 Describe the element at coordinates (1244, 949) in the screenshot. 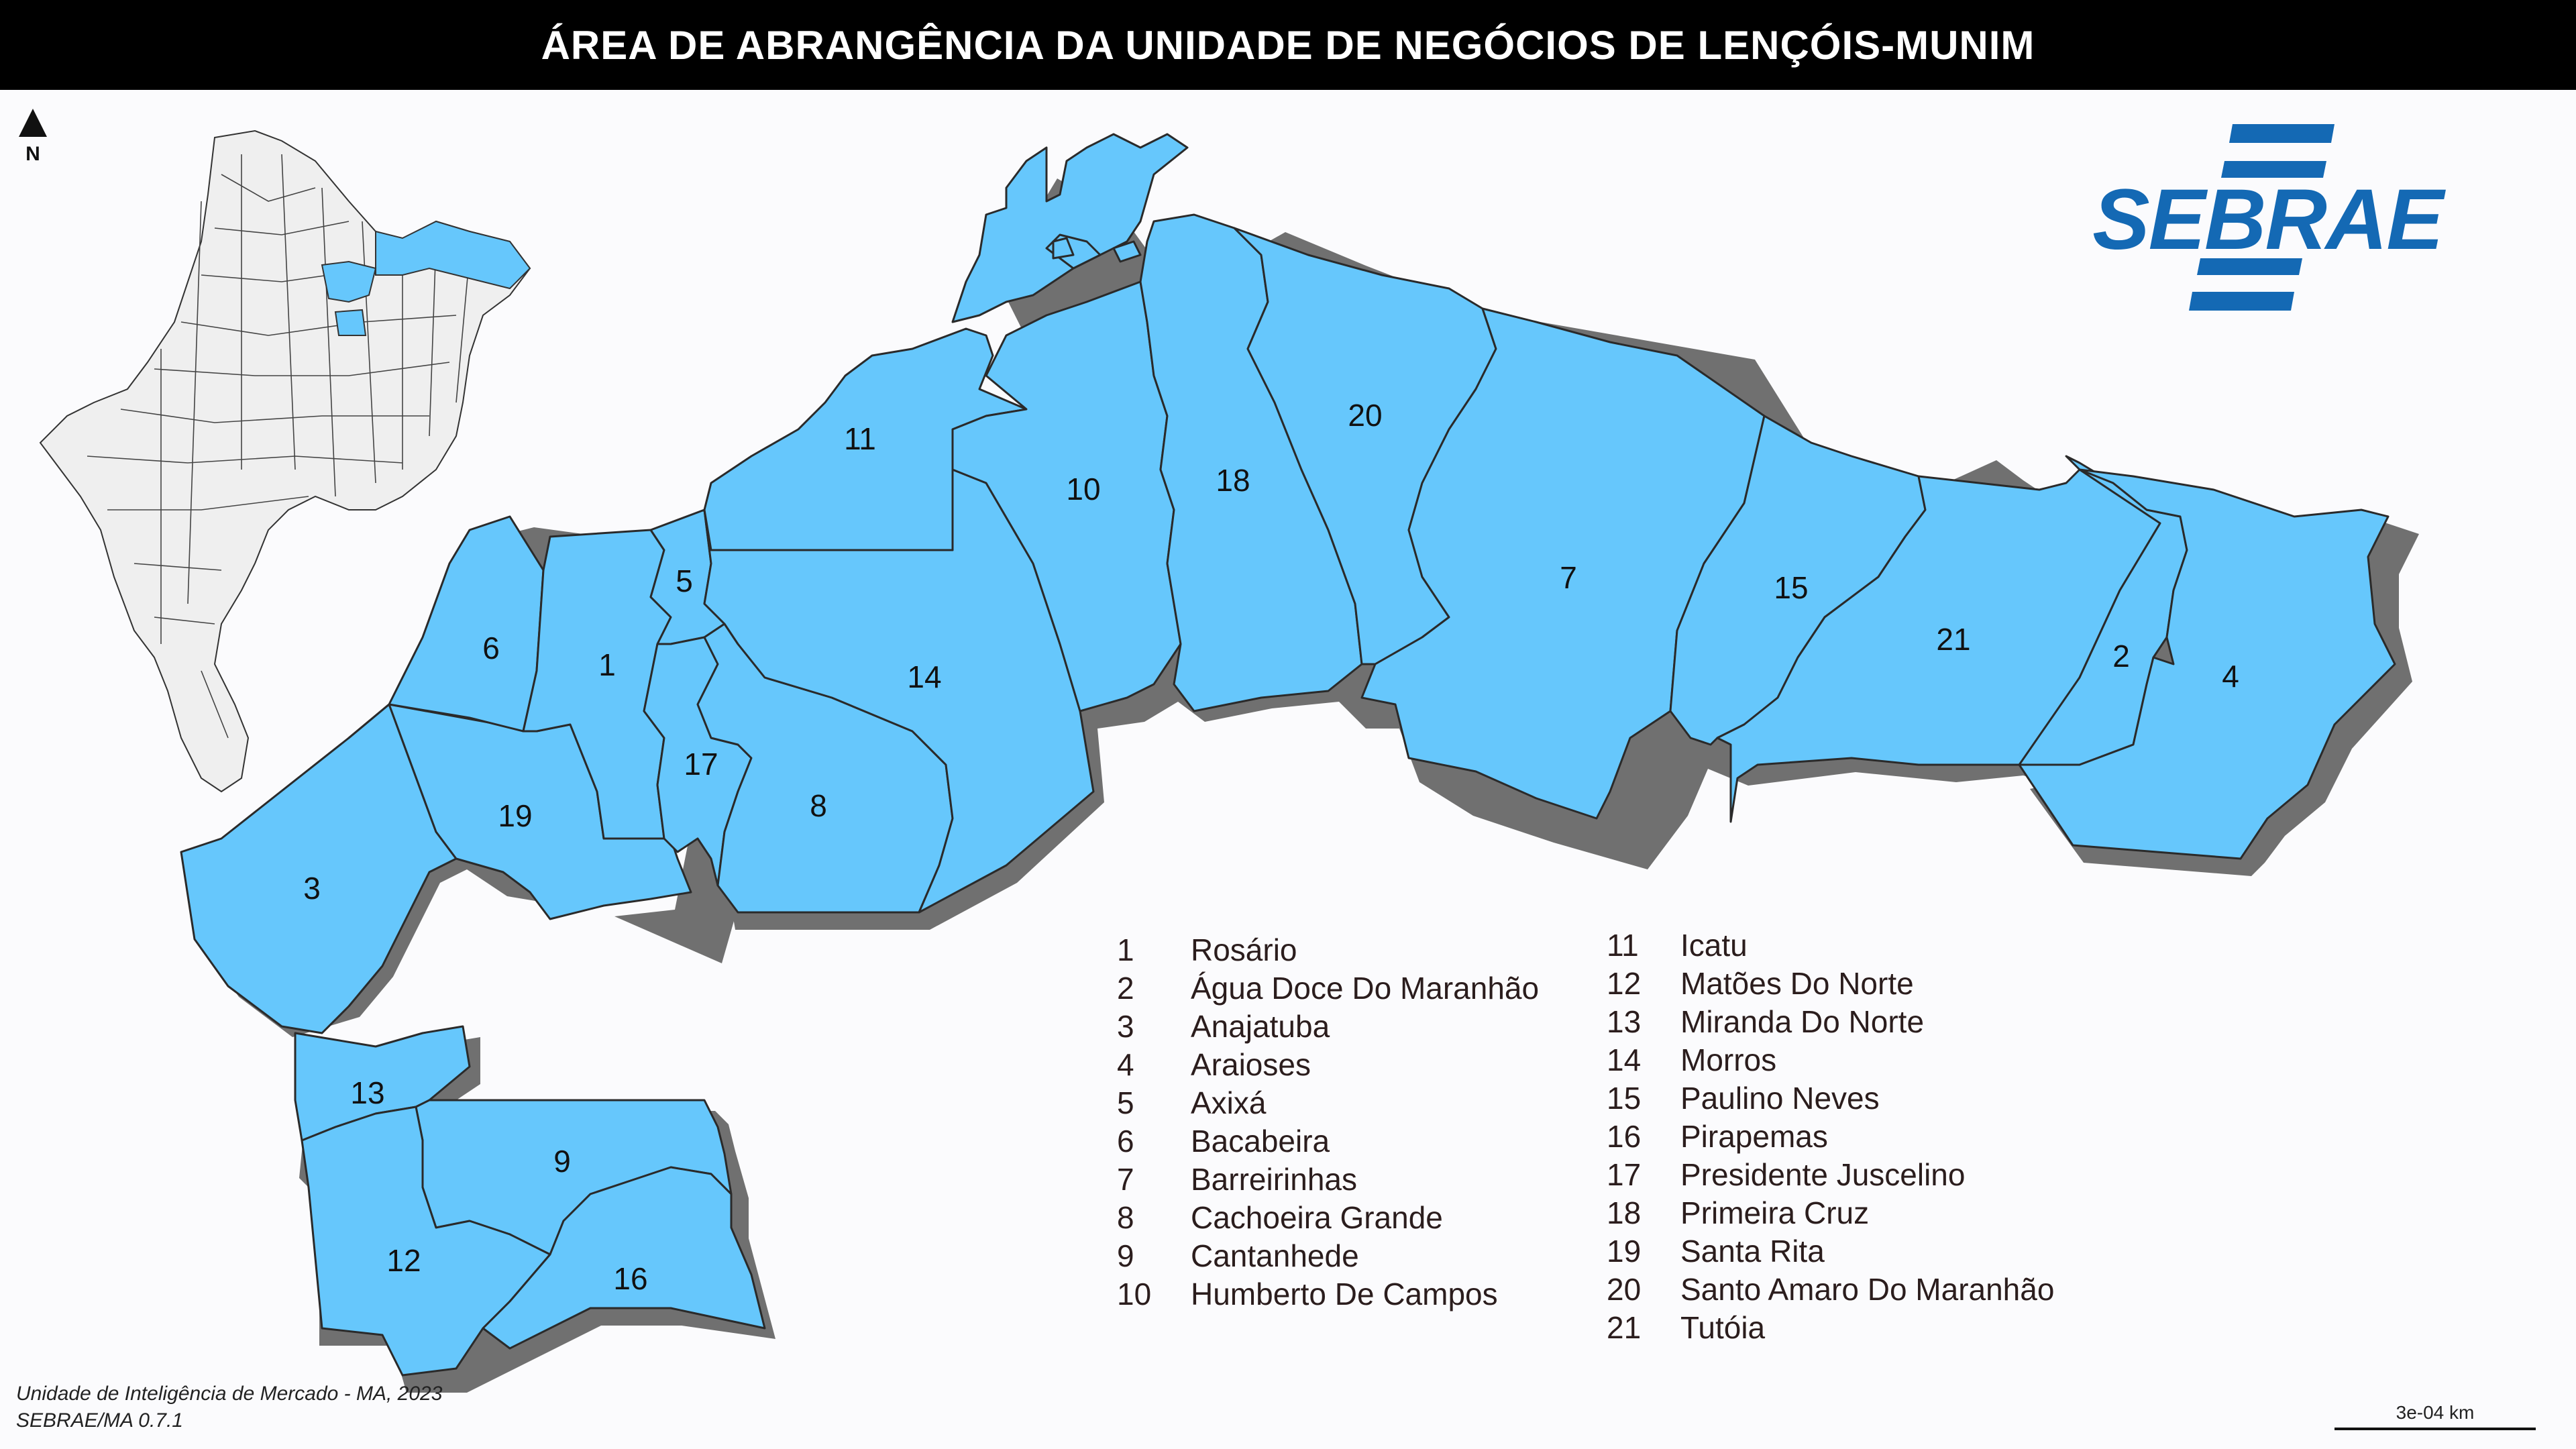

I see `legend-name: Rosário` at that location.